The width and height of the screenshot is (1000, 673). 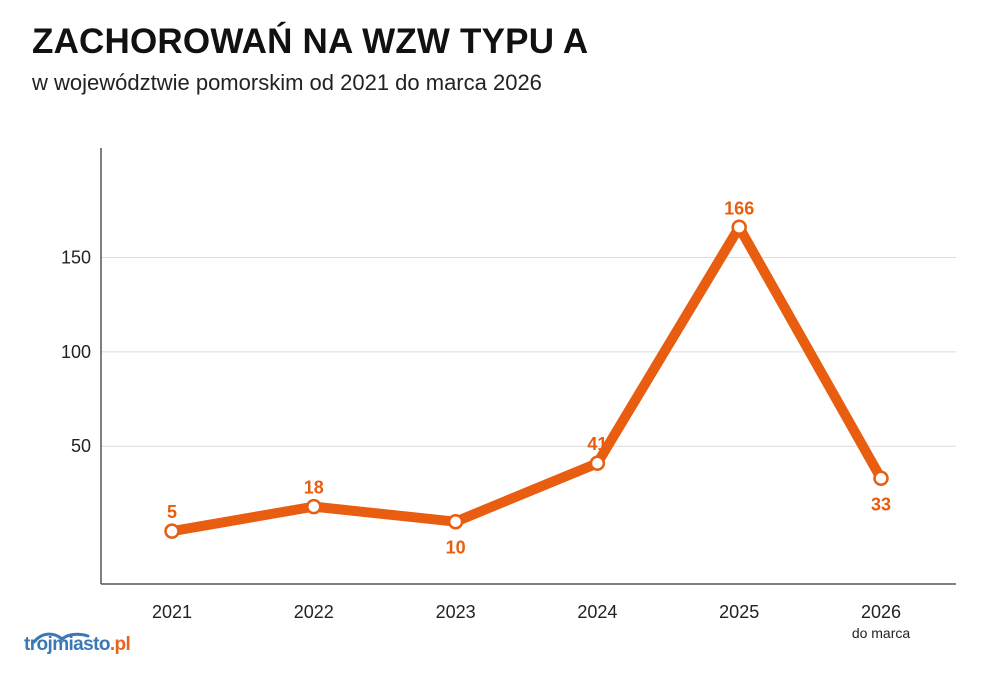 I want to click on data-label: 18, so click(x=314, y=488).